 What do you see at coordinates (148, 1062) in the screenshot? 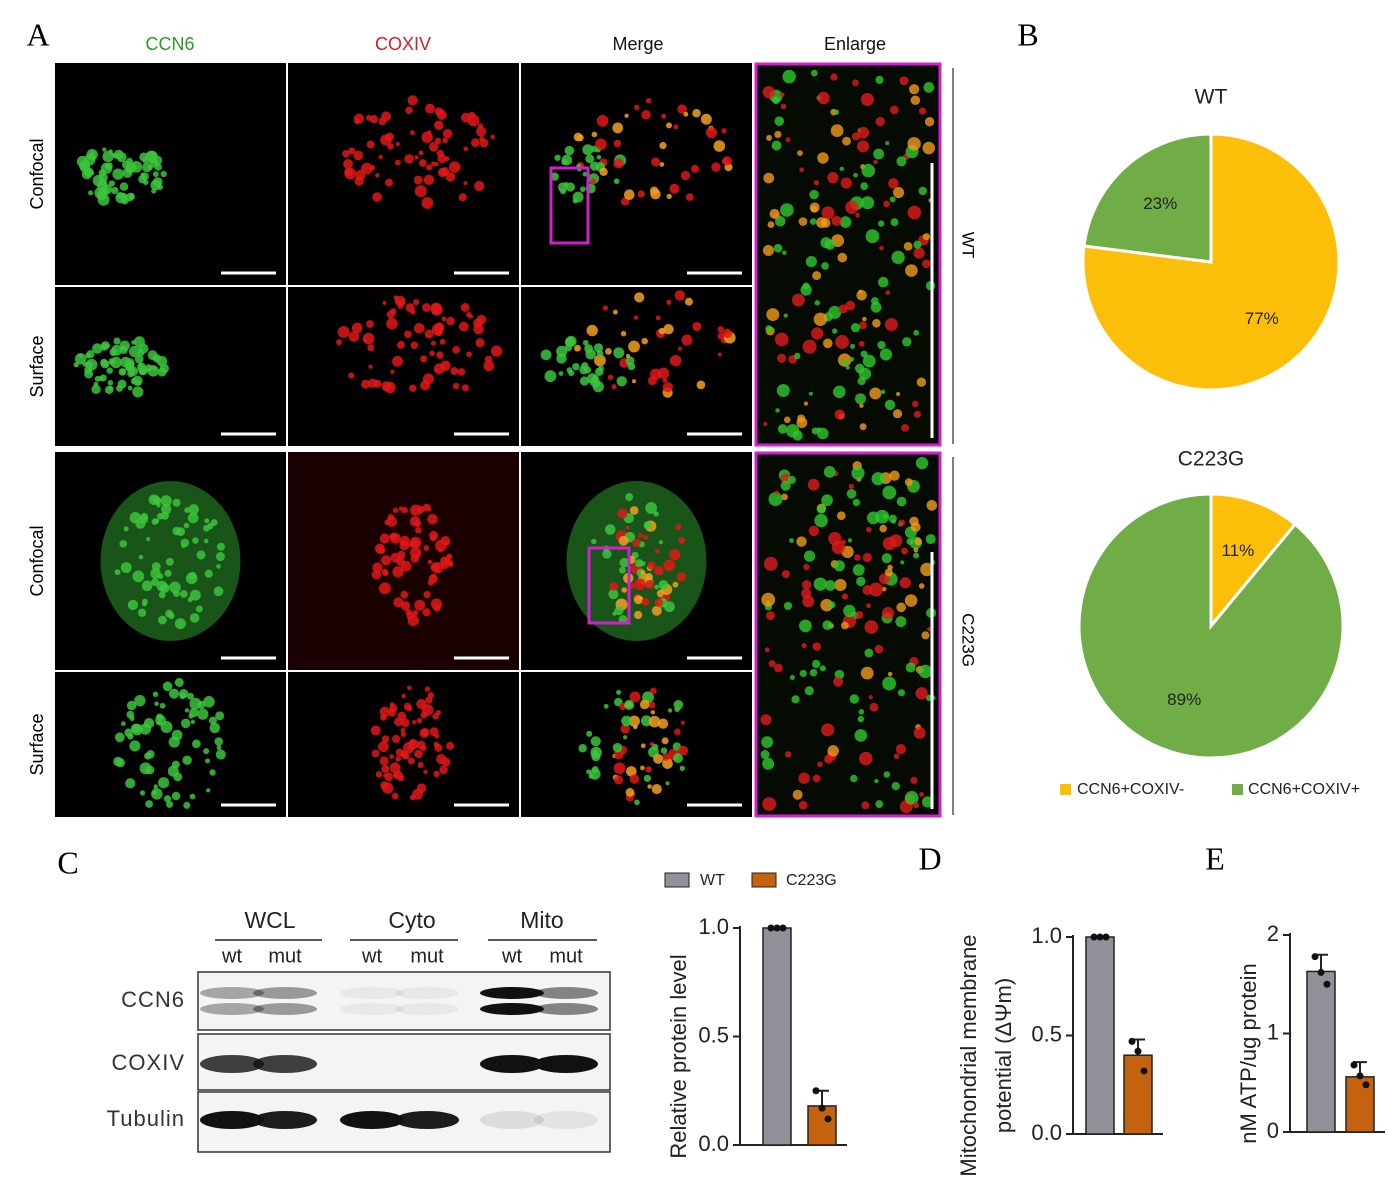
I see `blot-row-label: COXIV` at bounding box center [148, 1062].